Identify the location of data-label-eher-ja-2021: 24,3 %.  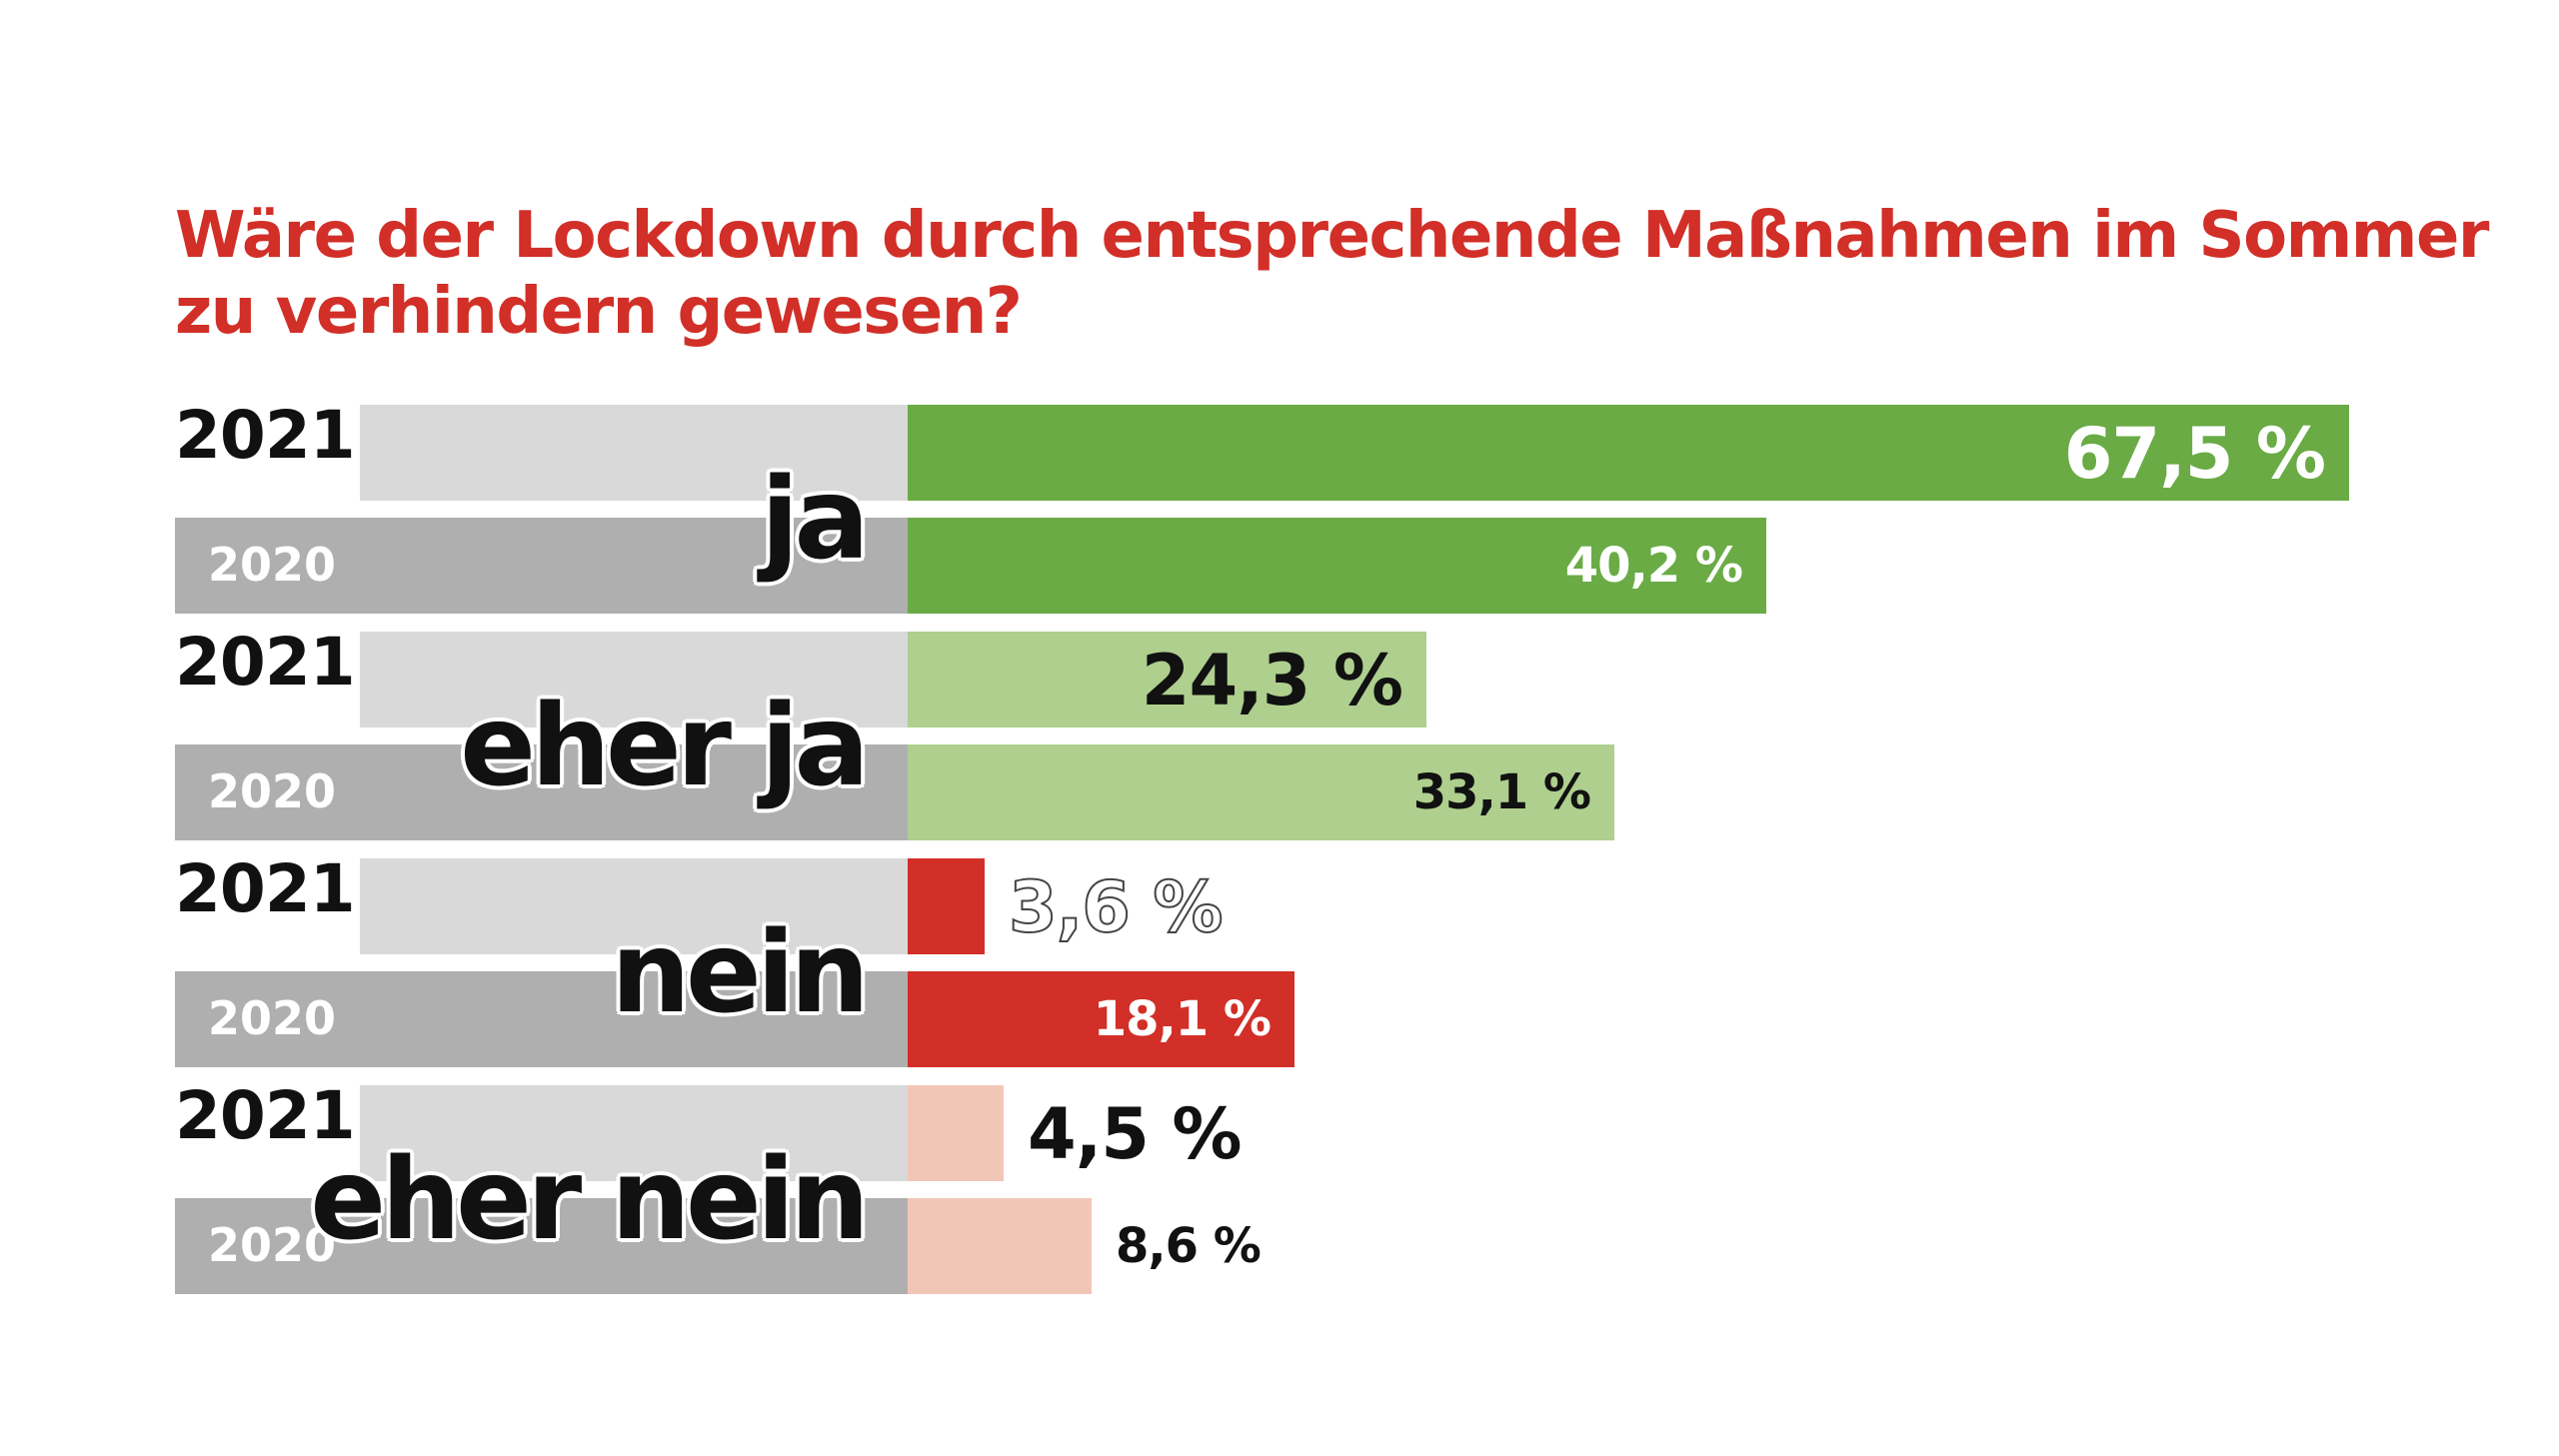
(1272, 680).